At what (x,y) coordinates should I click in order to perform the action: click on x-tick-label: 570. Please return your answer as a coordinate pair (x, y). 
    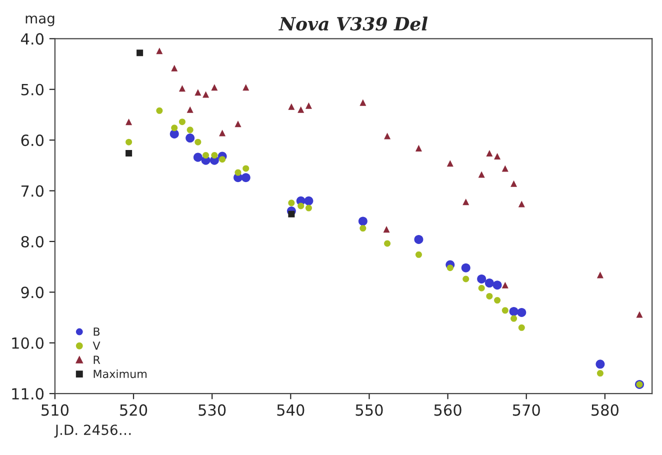
    Looking at the image, I should click on (526, 410).